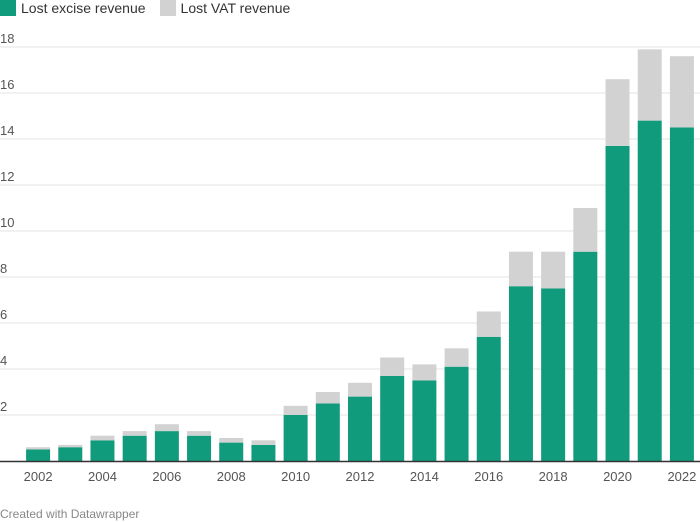 The image size is (700, 522). Describe the element at coordinates (327, 432) in the screenshot. I see `bar-excise-2011` at that location.